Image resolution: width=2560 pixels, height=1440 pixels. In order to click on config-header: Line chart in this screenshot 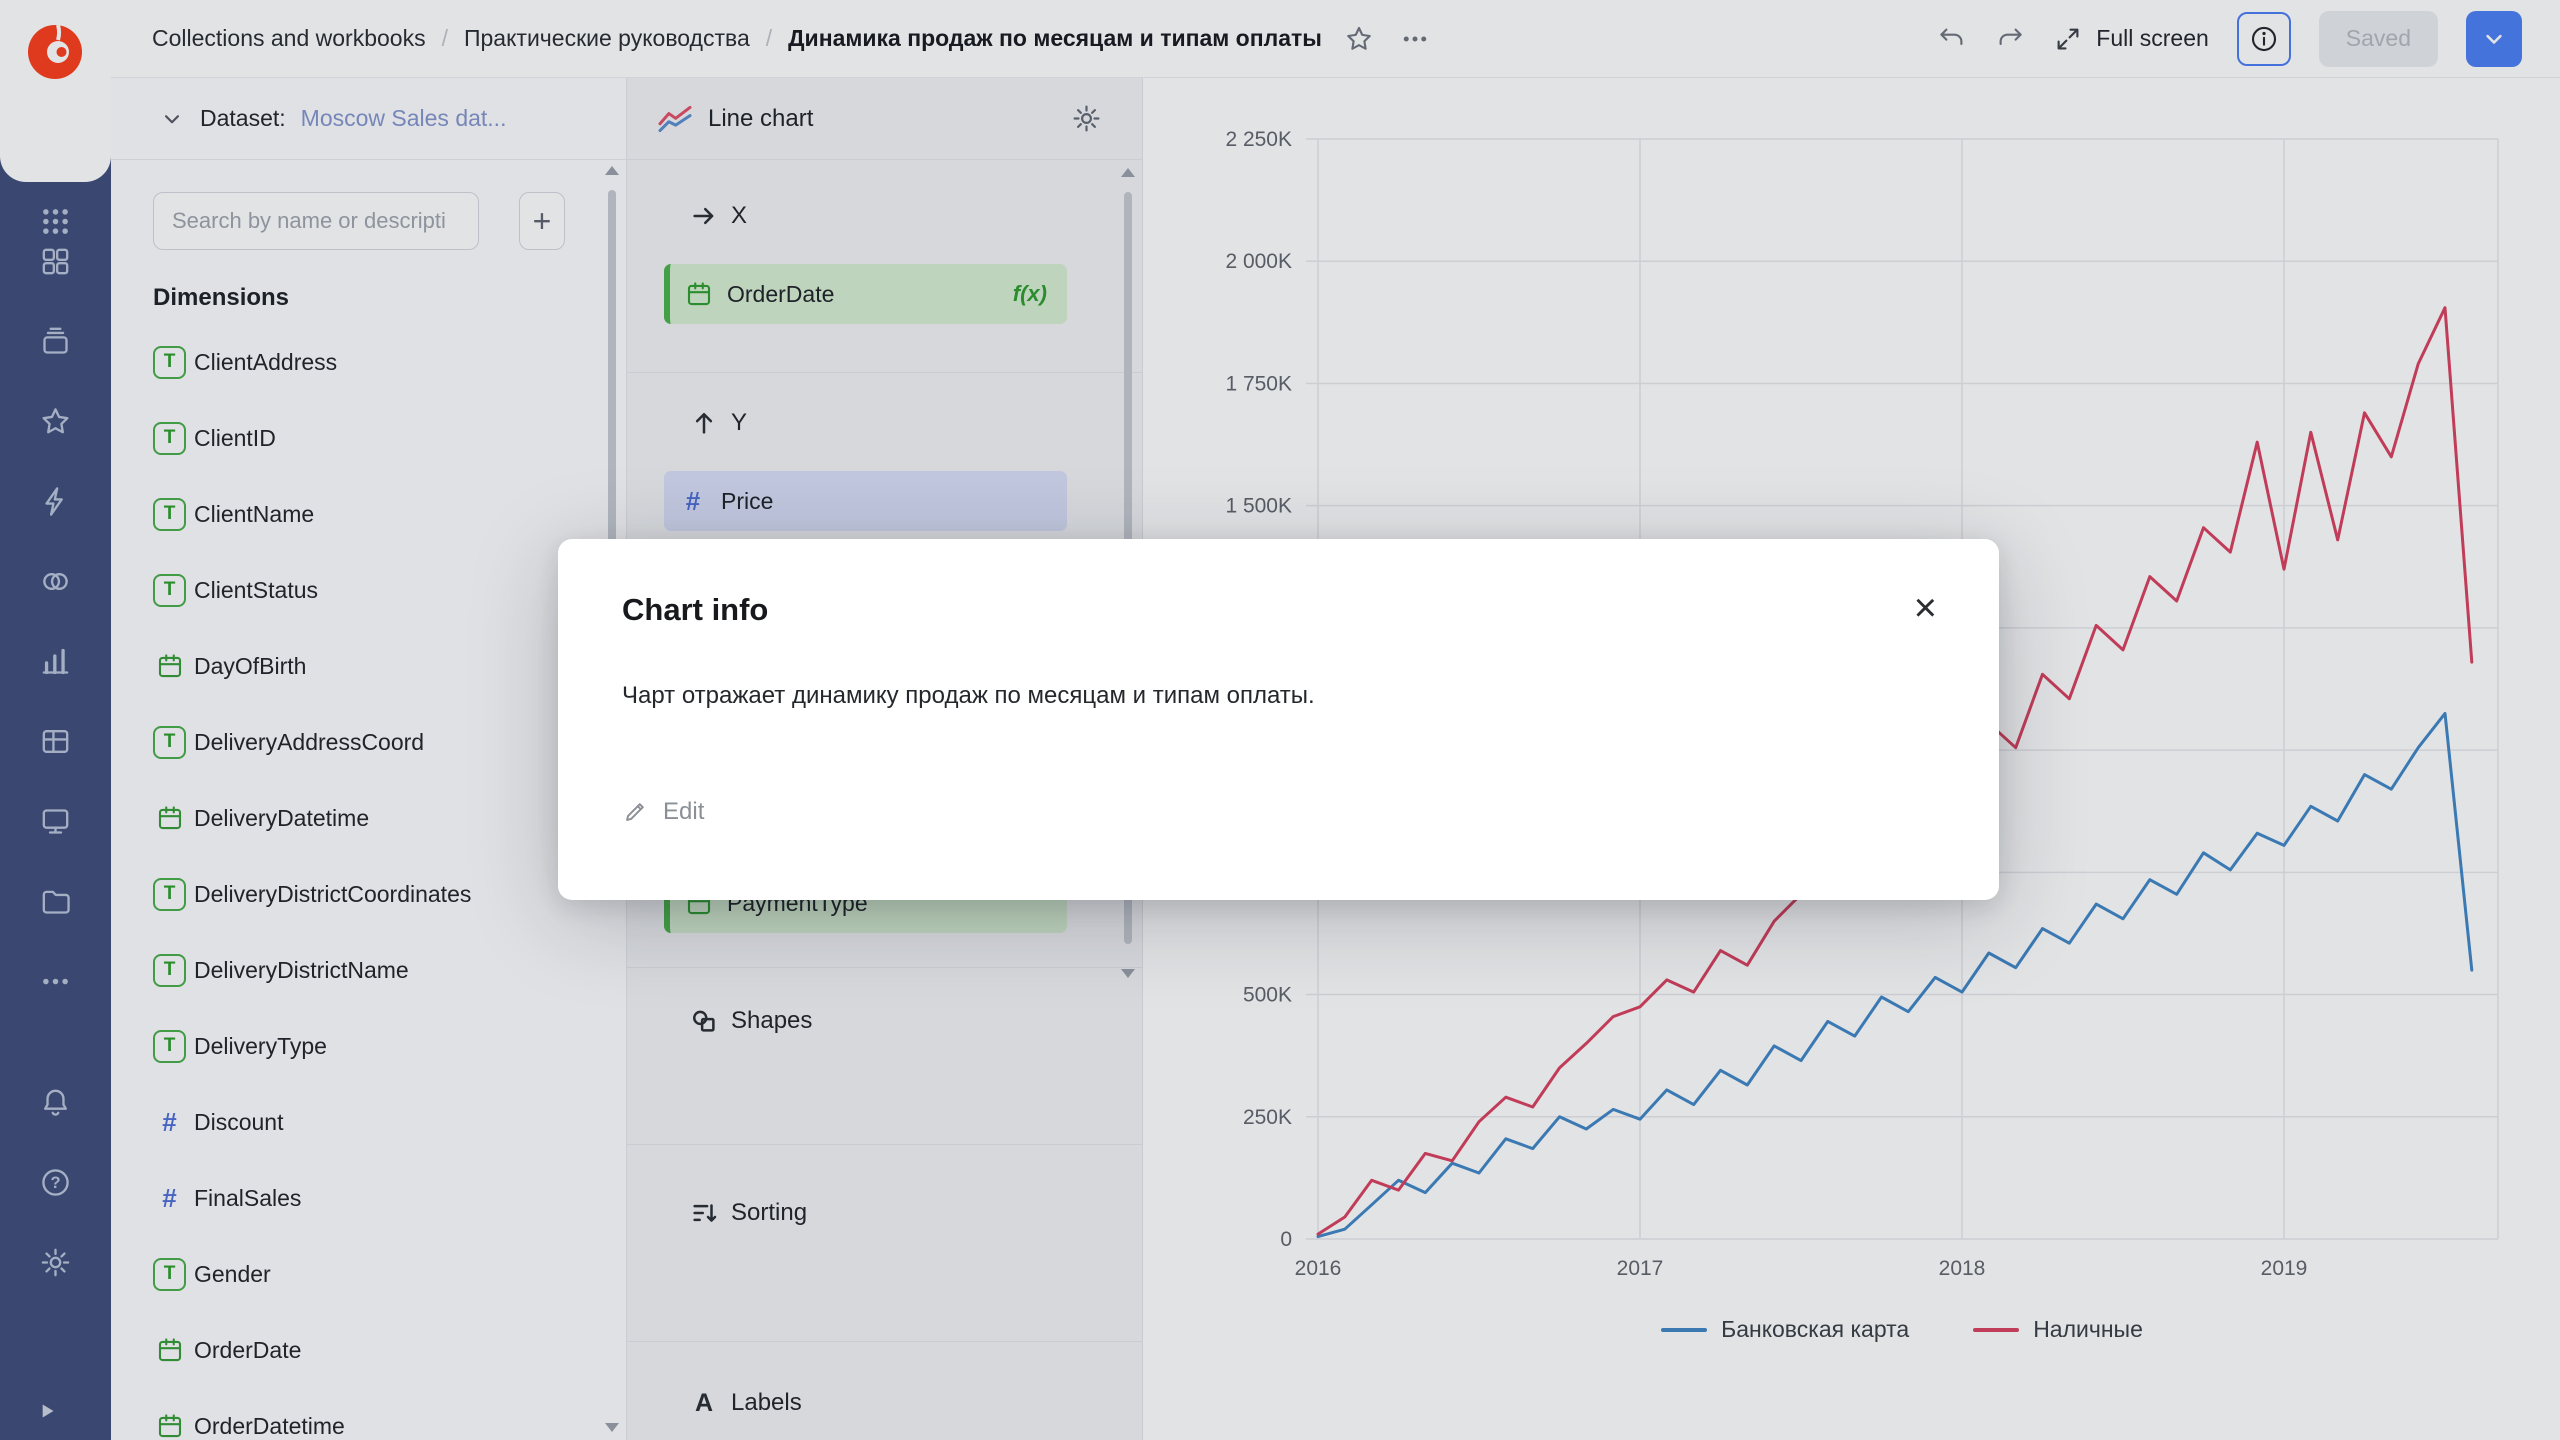, I will do `click(884, 119)`.